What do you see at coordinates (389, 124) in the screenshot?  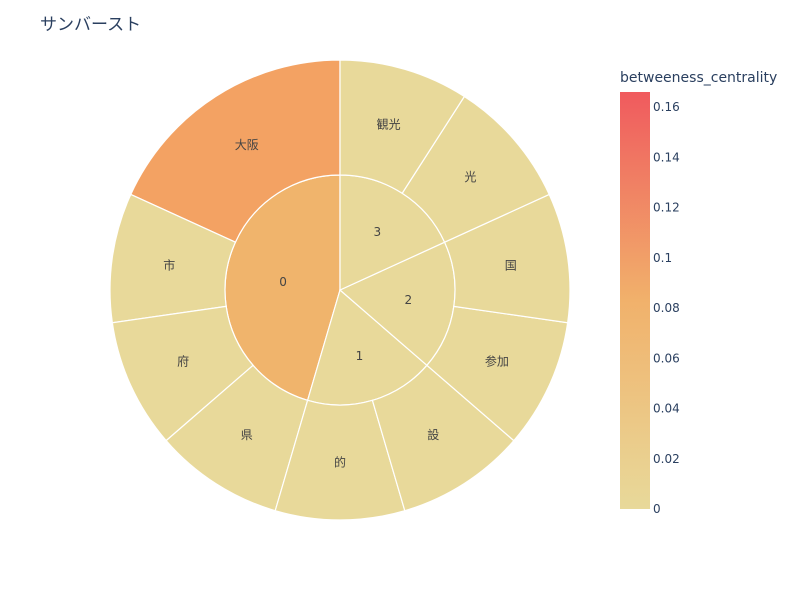 I see `sunburst-label-3b: 観光` at bounding box center [389, 124].